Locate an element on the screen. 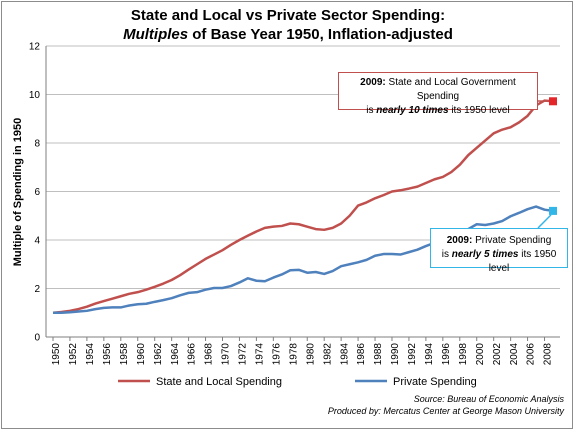 Image resolution: width=576 pixels, height=432 pixels. callout-private-leader is located at coordinates (544, 221).